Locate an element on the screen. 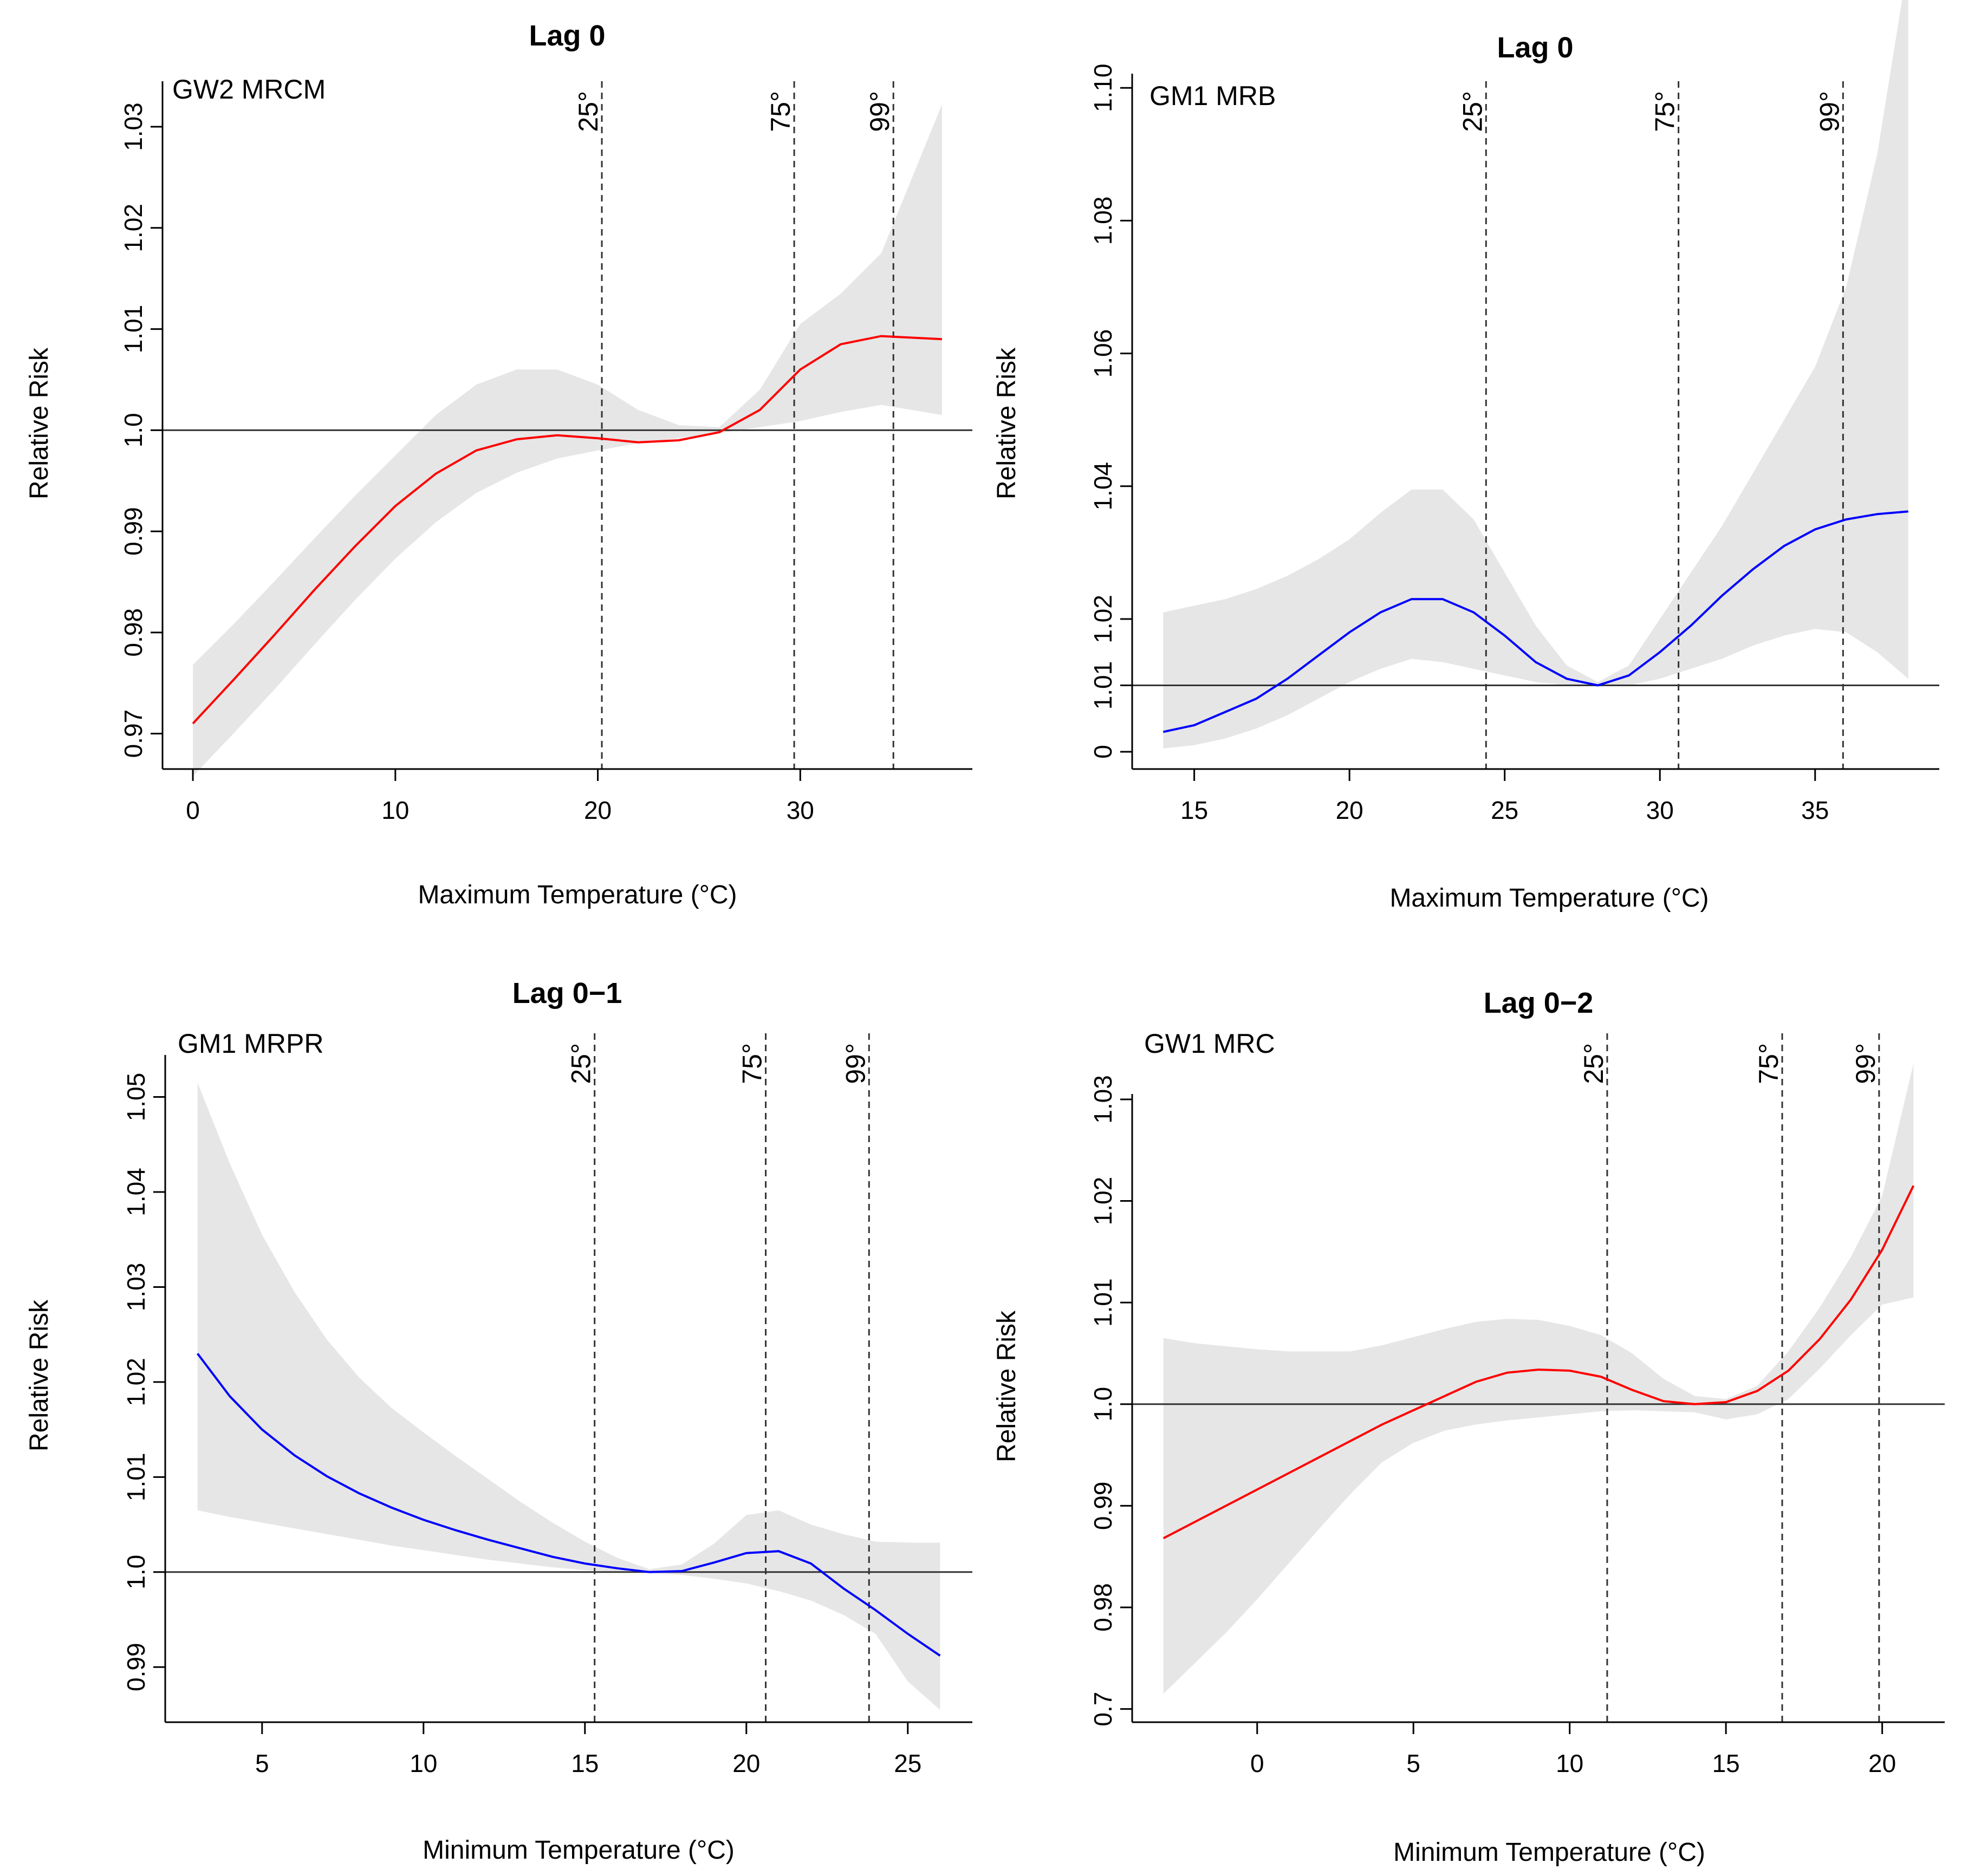 The height and width of the screenshot is (1876, 1968). y-tick-label: 0 is located at coordinates (1103, 752).